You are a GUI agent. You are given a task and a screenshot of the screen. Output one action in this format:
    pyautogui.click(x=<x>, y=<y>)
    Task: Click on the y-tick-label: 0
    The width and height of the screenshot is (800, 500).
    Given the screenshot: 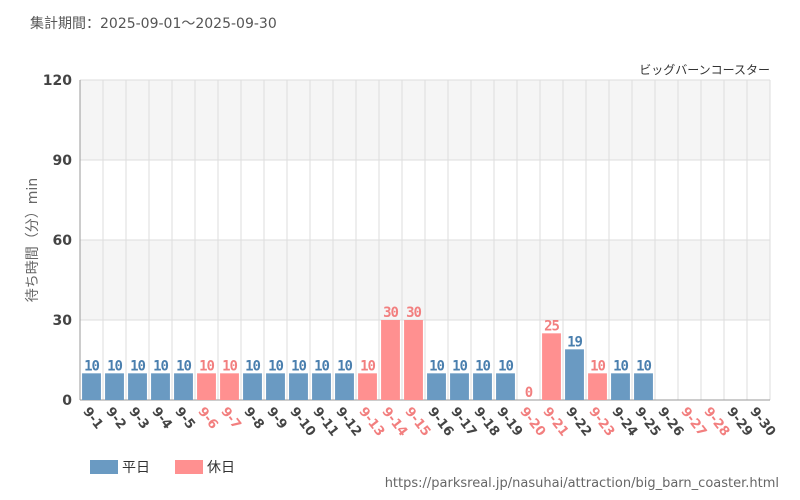 What is the action you would take?
    pyautogui.click(x=67, y=401)
    